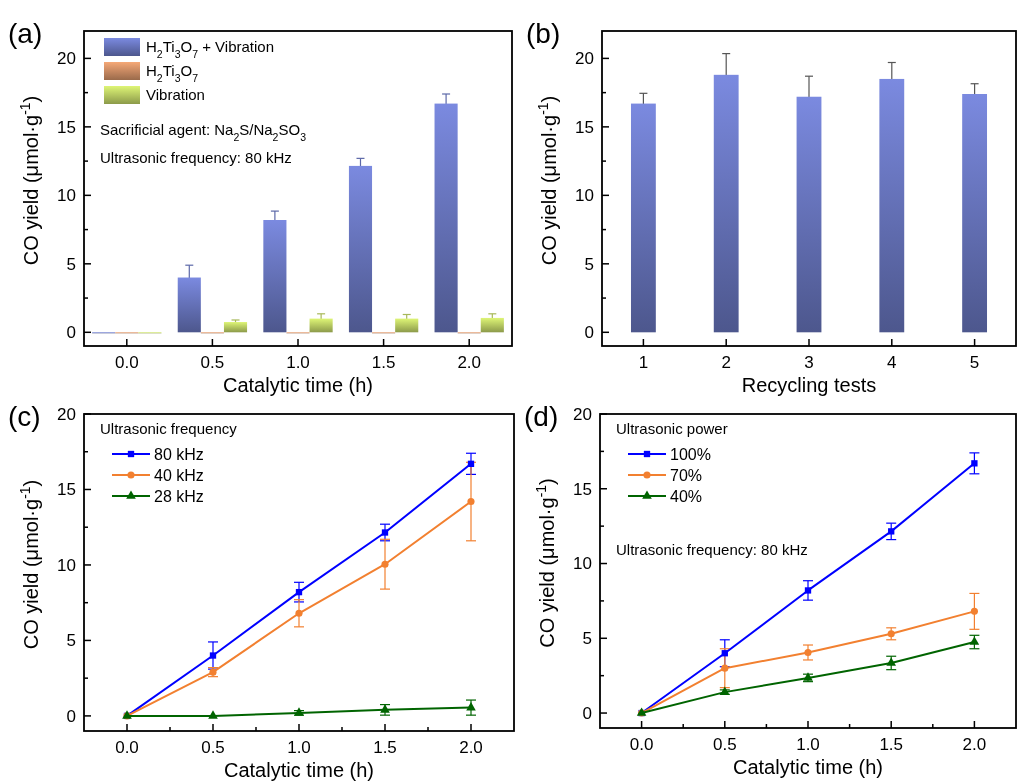 The image size is (1021, 781). Describe the element at coordinates (210, 49) in the screenshot. I see `legend-label: H$_{2}$Ti$_{3}$O$_{7}$ + Vibration` at that location.